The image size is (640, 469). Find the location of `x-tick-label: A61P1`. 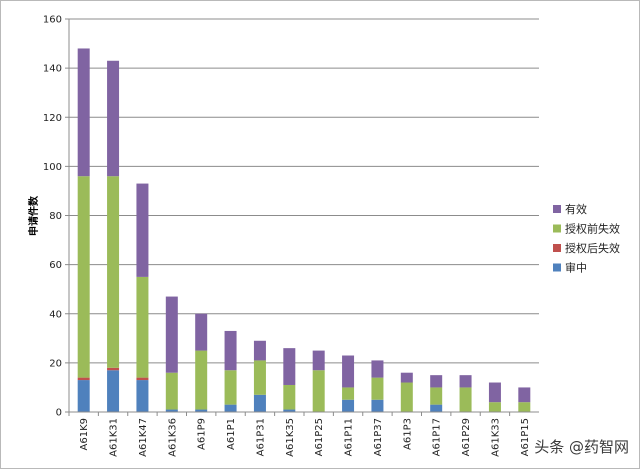

x-tick-label: A61P1 is located at coordinates (231, 434).